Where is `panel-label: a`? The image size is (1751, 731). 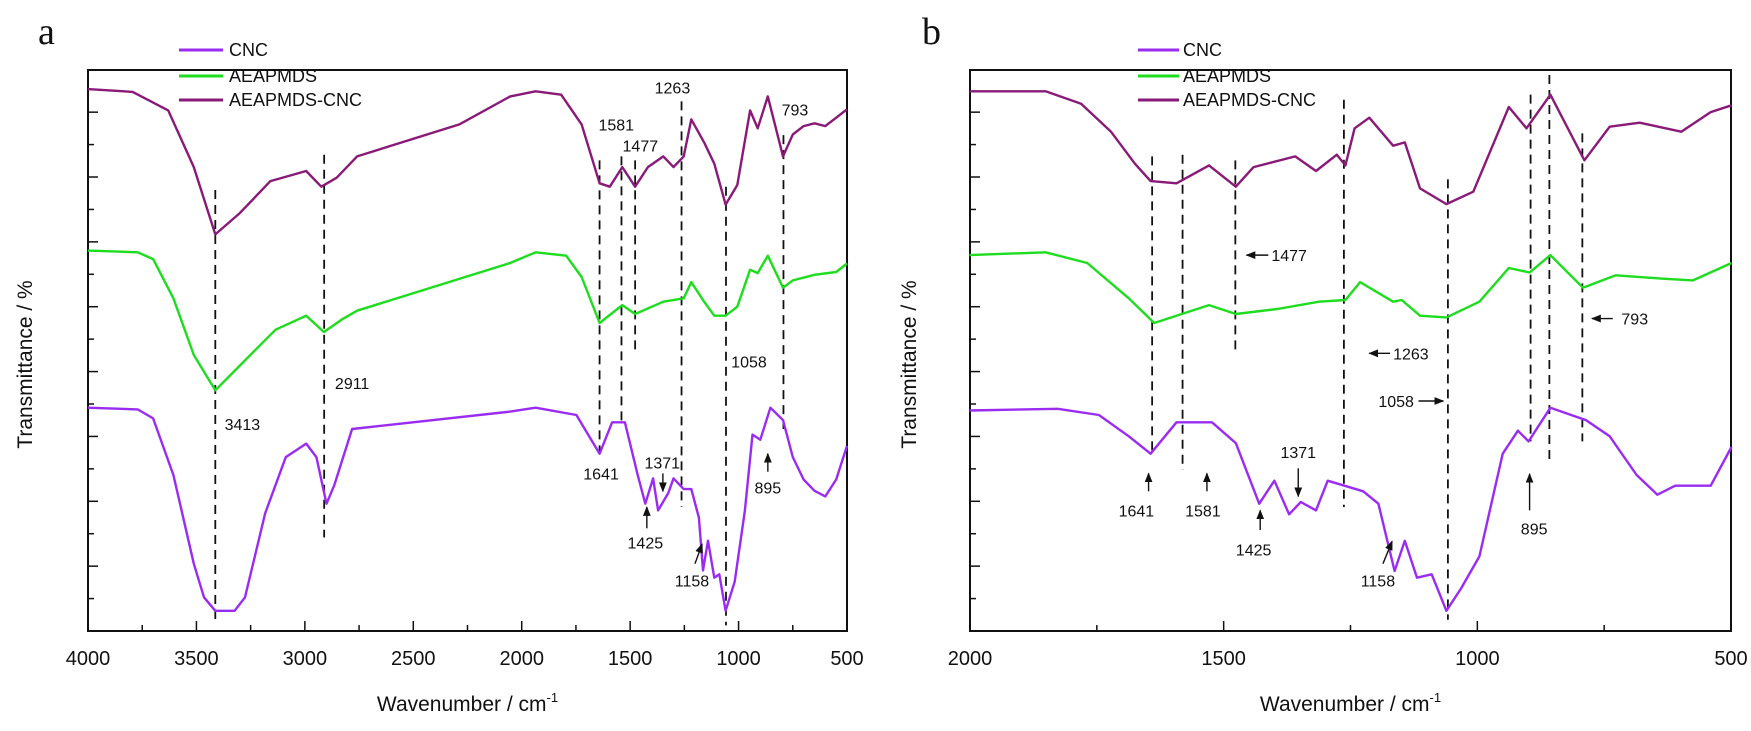
panel-label: a is located at coordinates (46, 32).